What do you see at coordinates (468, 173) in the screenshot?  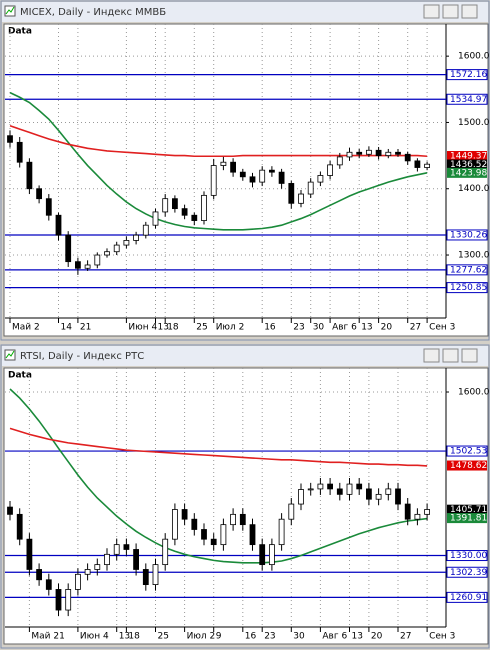 I see `price-marker-label: 1423.98` at bounding box center [468, 173].